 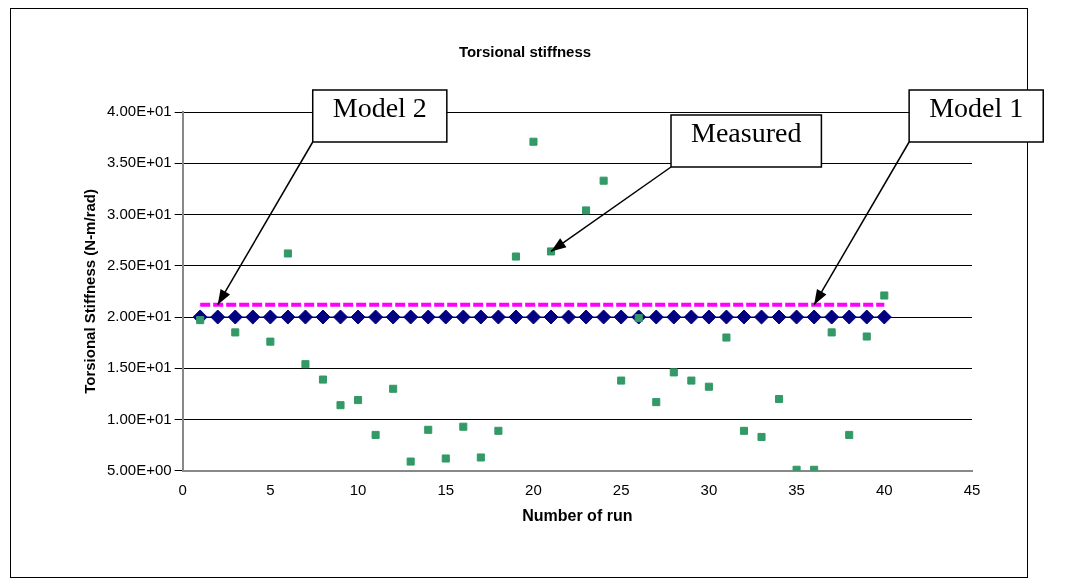 I want to click on y-axis-title: Torsional Stiffness (N-m/rad), so click(x=90, y=291).